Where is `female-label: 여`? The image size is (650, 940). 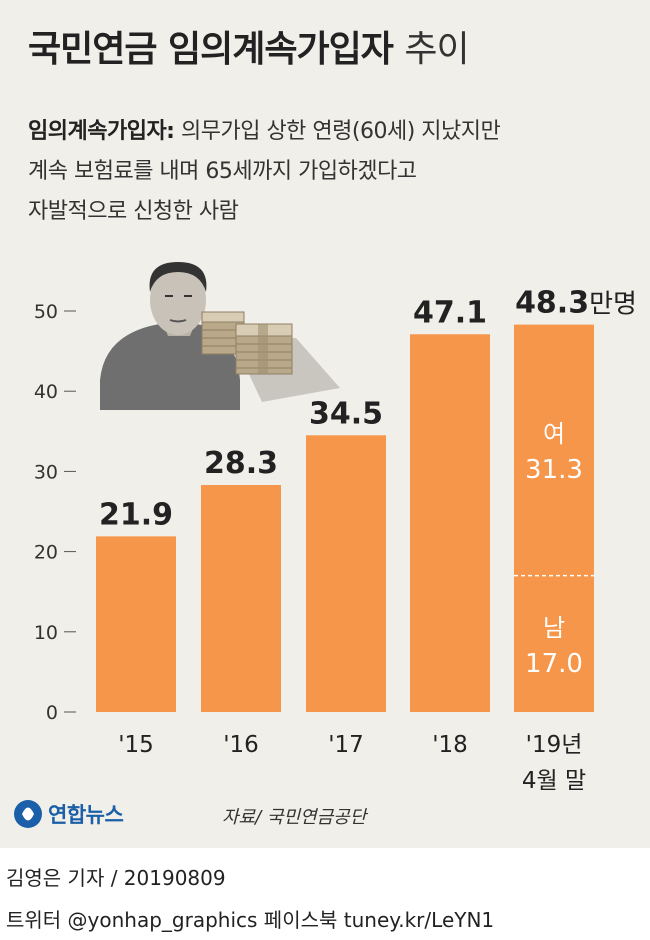 female-label: 여 is located at coordinates (554, 434).